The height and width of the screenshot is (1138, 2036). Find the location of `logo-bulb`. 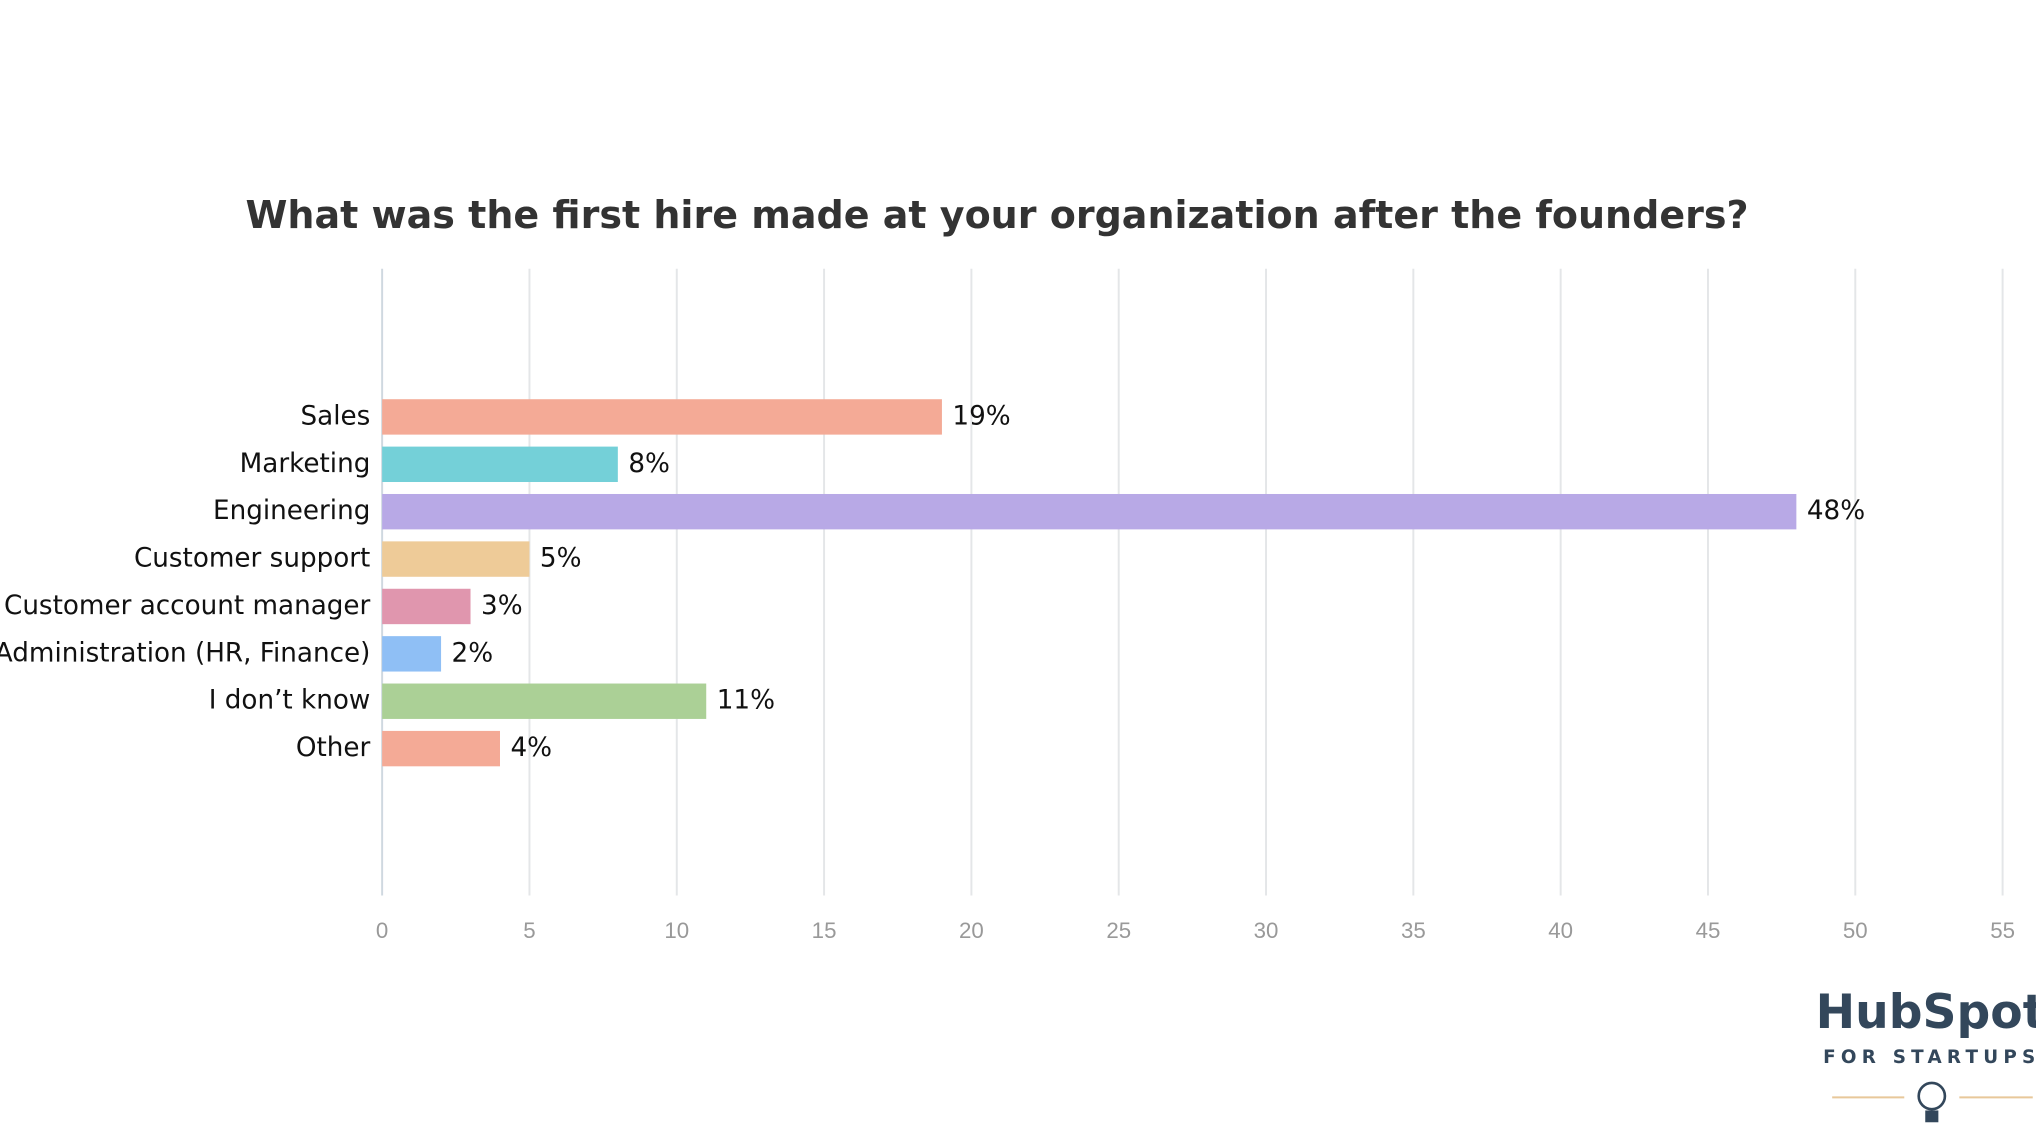

logo-bulb is located at coordinates (1932, 1096).